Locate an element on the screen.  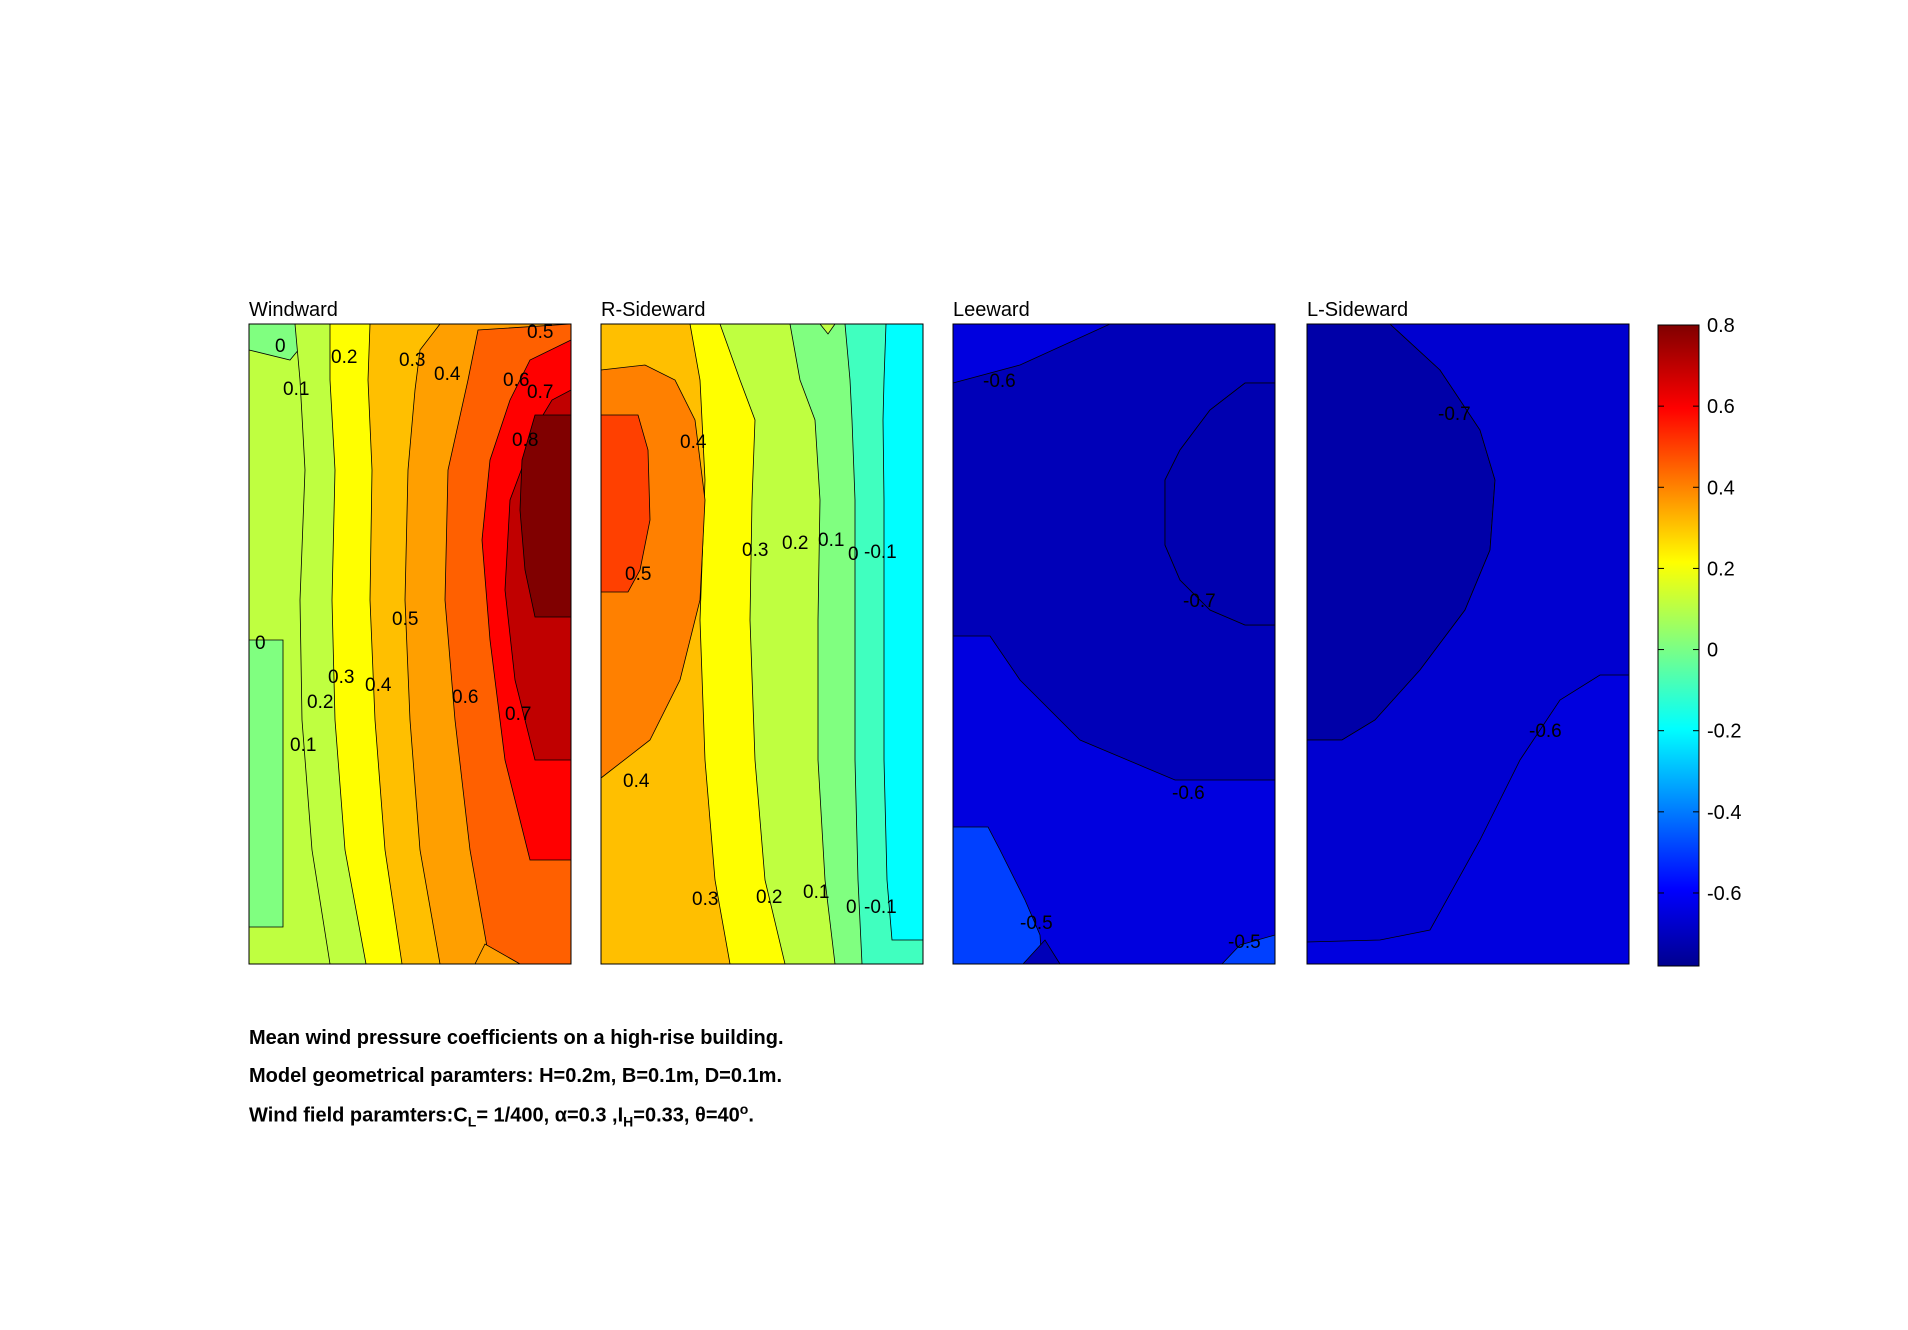
panel-title-l-sideward: L-Sideward is located at coordinates (1357, 310).